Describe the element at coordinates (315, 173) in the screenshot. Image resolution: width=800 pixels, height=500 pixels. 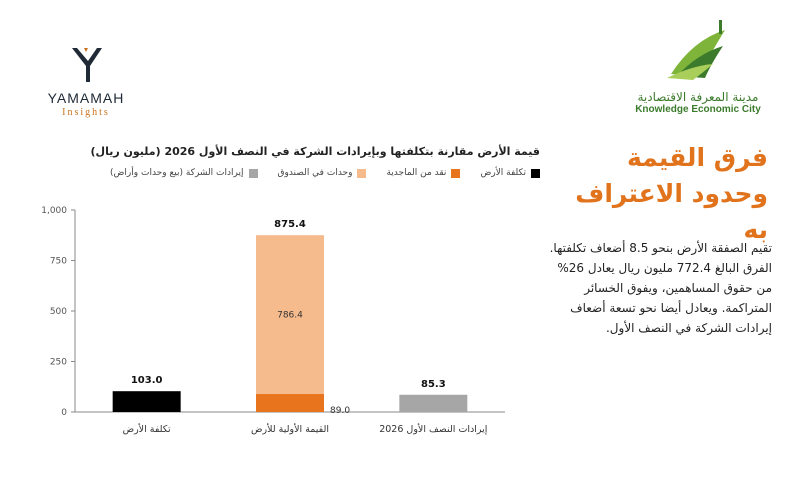
I see `legend-label: وحدات في الصندوق` at that location.